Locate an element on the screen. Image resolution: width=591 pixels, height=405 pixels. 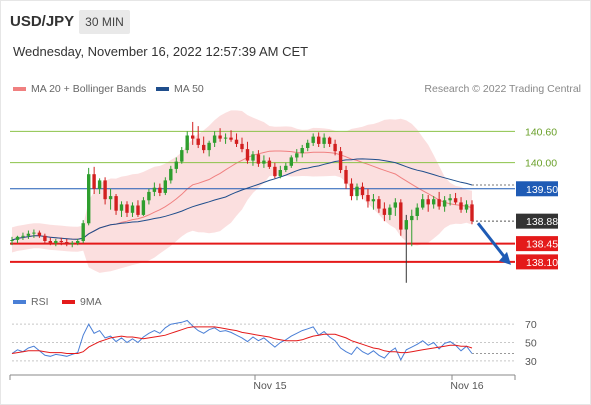
legend-9ma: 9MA is located at coordinates (82, 302).